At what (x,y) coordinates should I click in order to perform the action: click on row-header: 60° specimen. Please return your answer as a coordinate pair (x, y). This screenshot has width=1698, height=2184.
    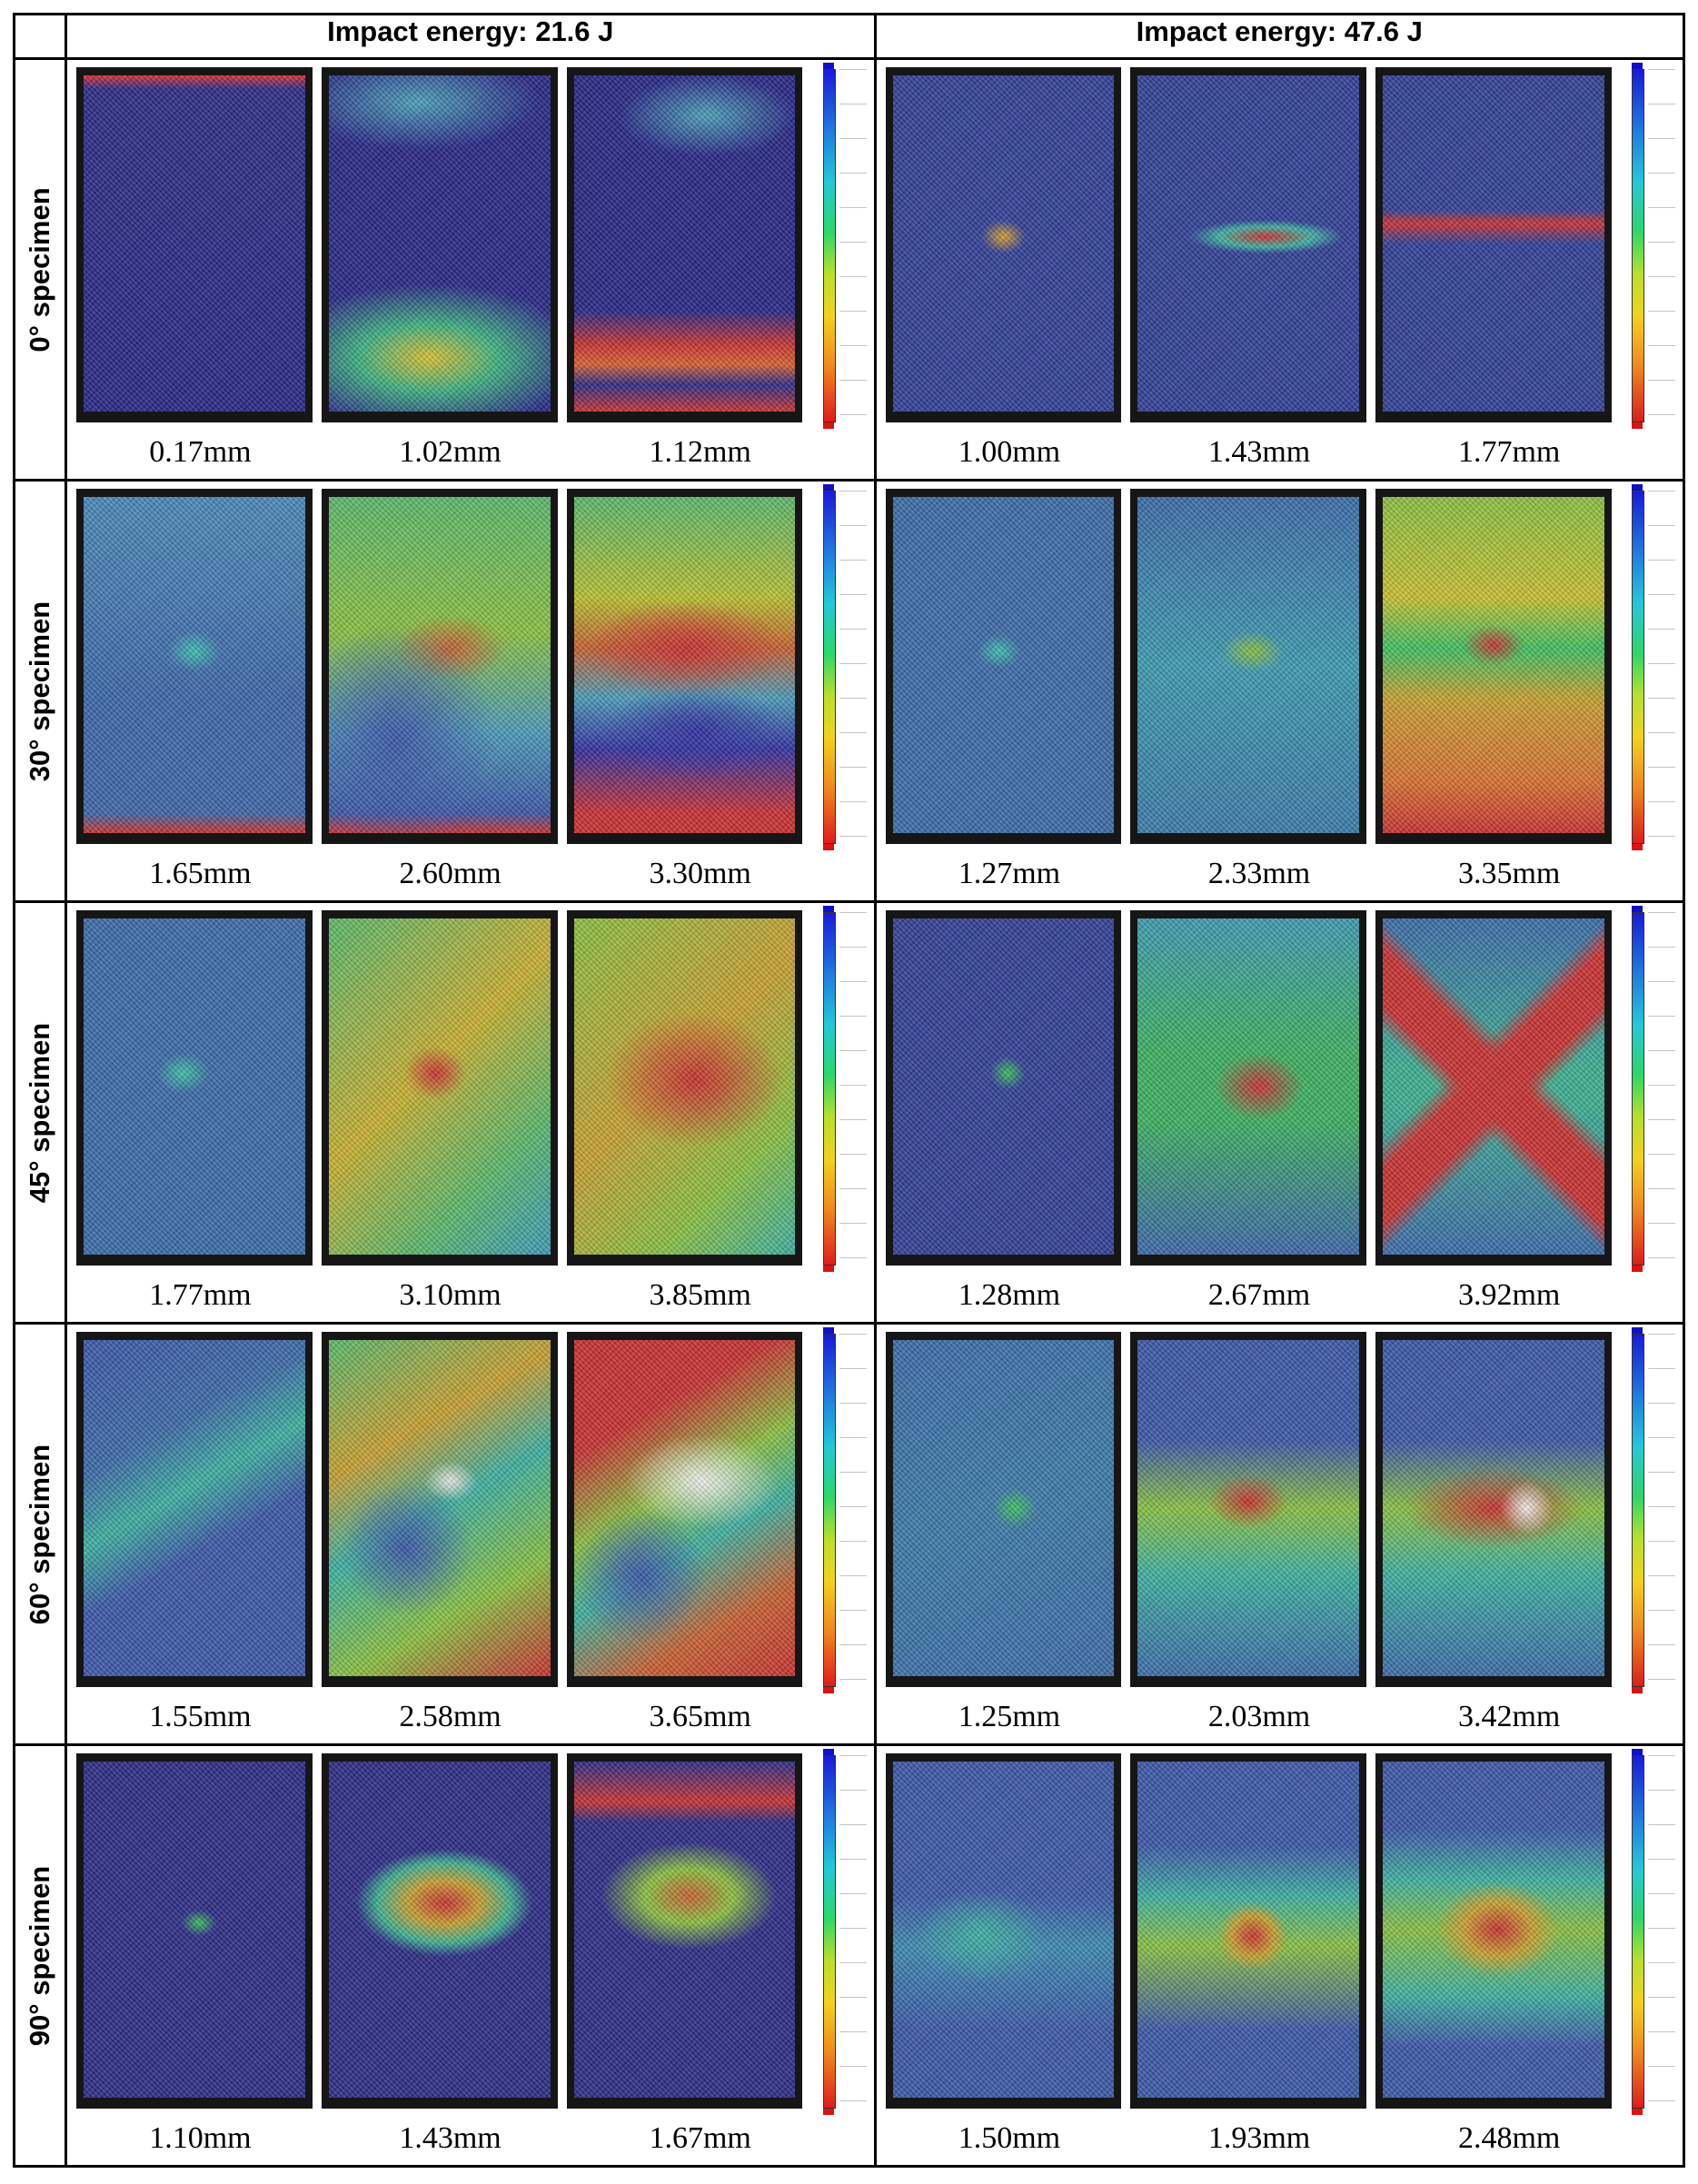
    Looking at the image, I should click on (40, 1534).